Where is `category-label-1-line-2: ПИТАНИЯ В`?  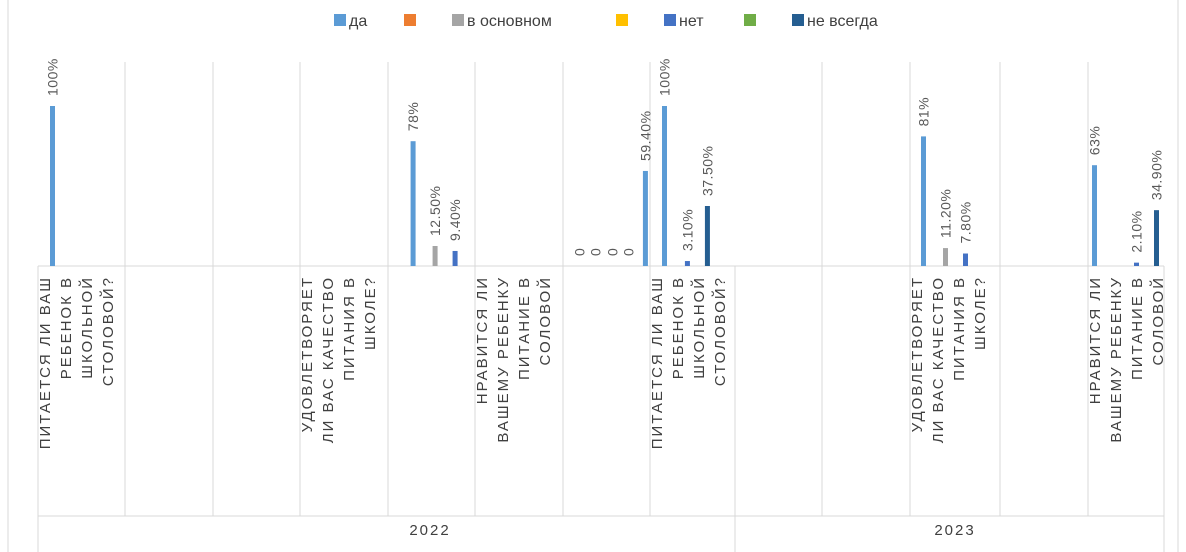
category-label-1-line-2: ПИТАНИЯ В is located at coordinates (349, 328).